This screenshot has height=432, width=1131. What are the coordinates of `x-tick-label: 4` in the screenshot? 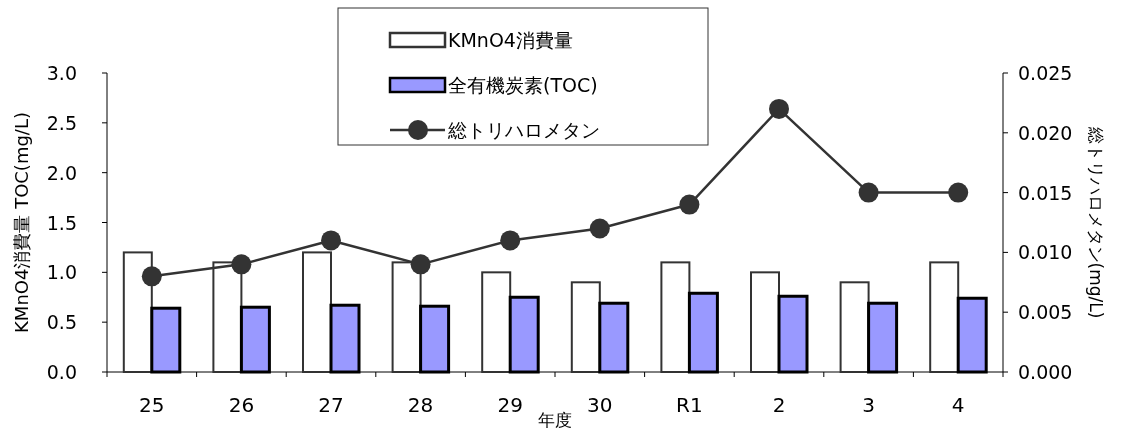 It's located at (958, 405).